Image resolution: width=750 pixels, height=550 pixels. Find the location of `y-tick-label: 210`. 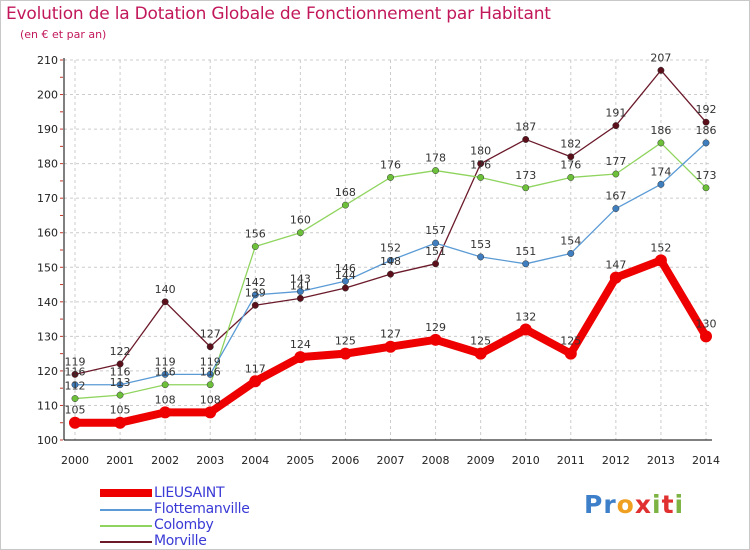

y-tick-label: 210 is located at coordinates (47, 60).